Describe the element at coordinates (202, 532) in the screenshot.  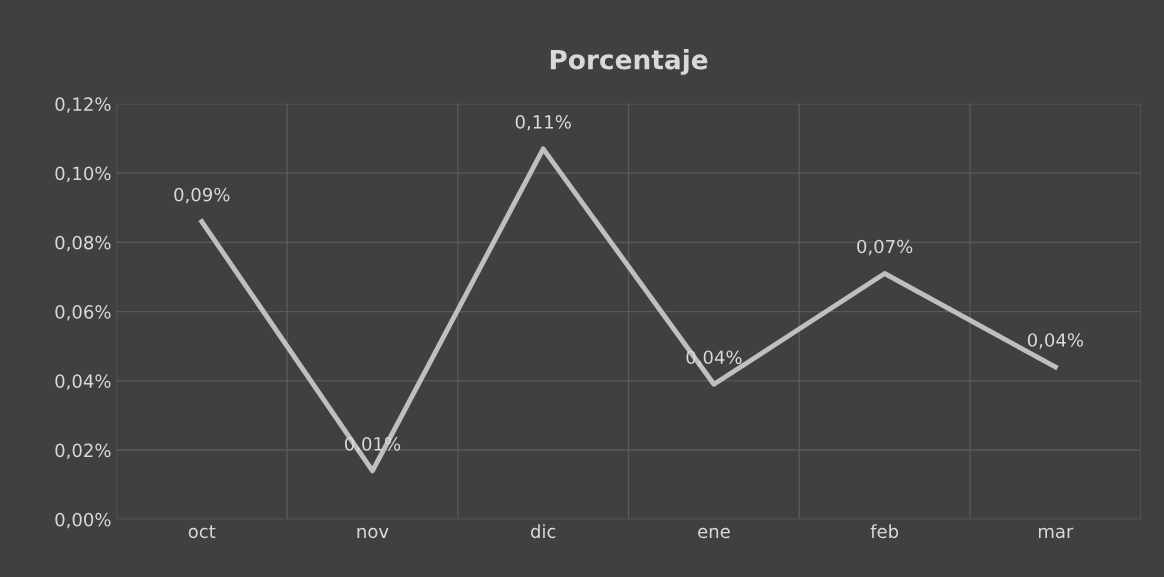
I see `x-tick-label: oct` at that location.